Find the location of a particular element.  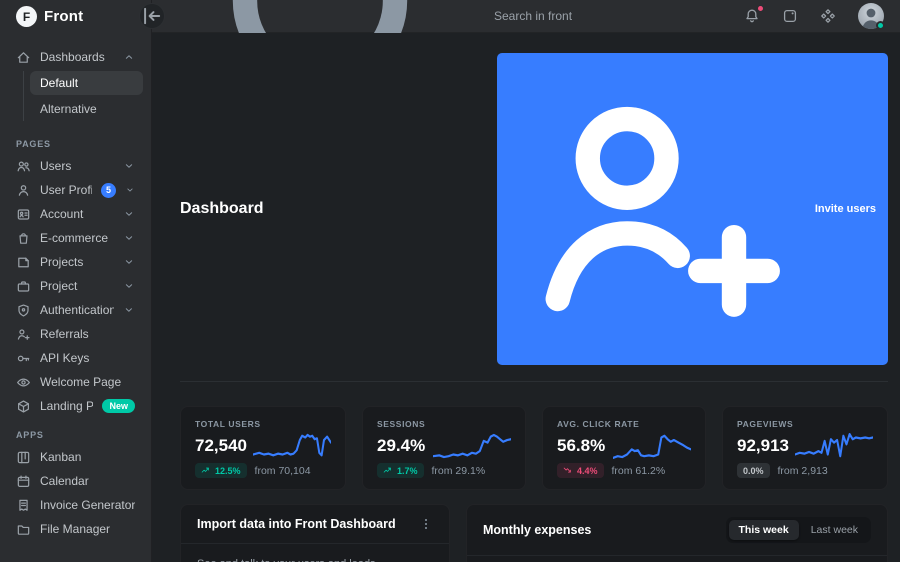

delta-badge: 1.7% is located at coordinates (400, 470).